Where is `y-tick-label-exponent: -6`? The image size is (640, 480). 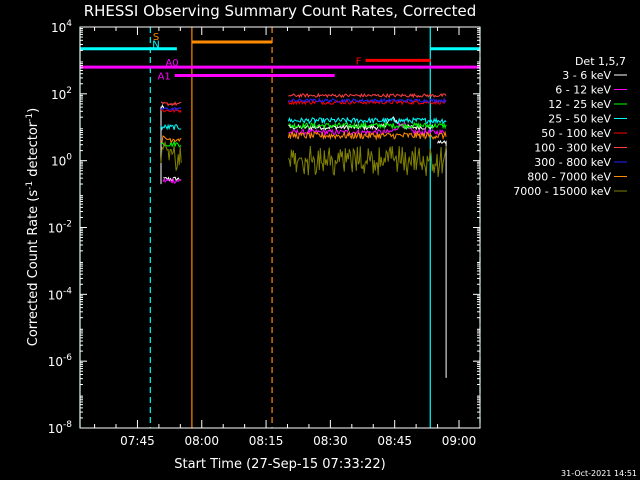
y-tick-label-exponent: -6 is located at coordinates (67, 358).